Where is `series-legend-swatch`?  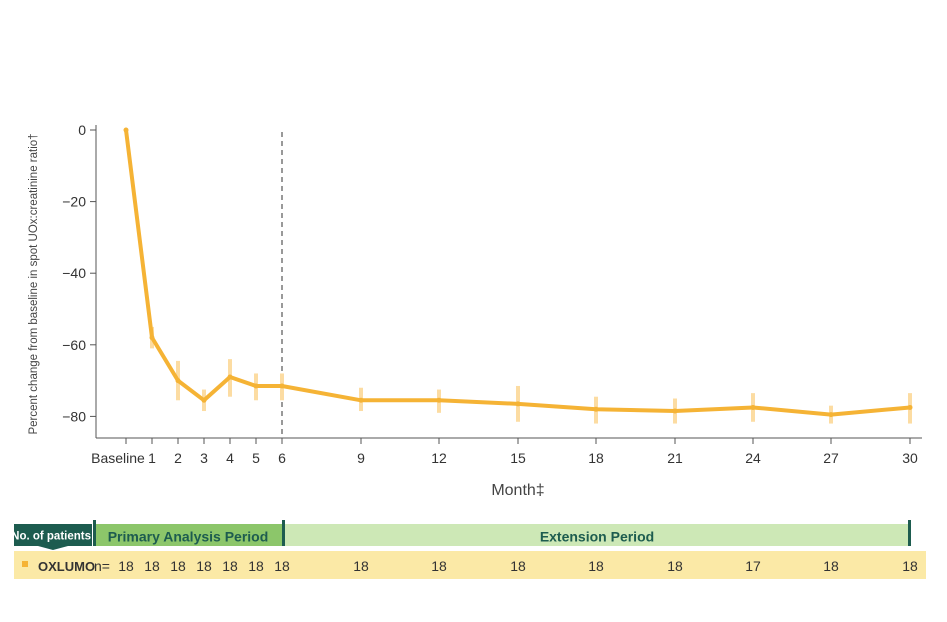 series-legend-swatch is located at coordinates (25, 564).